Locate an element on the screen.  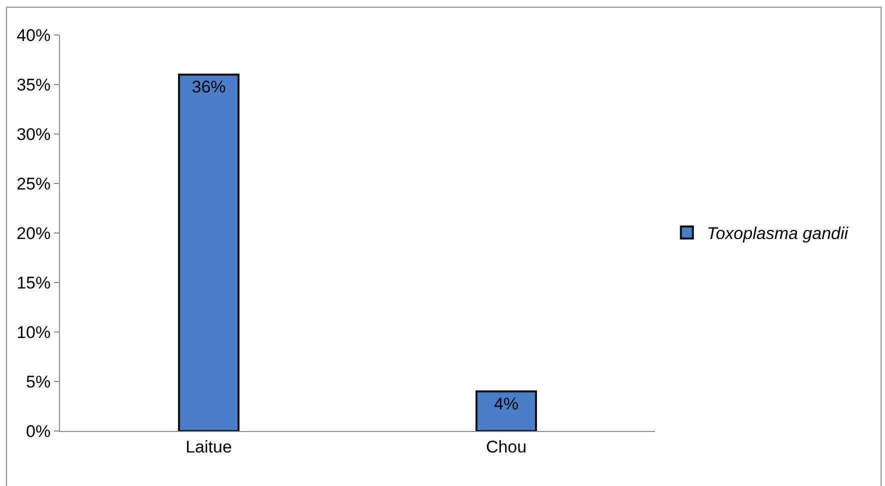
legend-label: Toxoplasma gandii is located at coordinates (778, 234).